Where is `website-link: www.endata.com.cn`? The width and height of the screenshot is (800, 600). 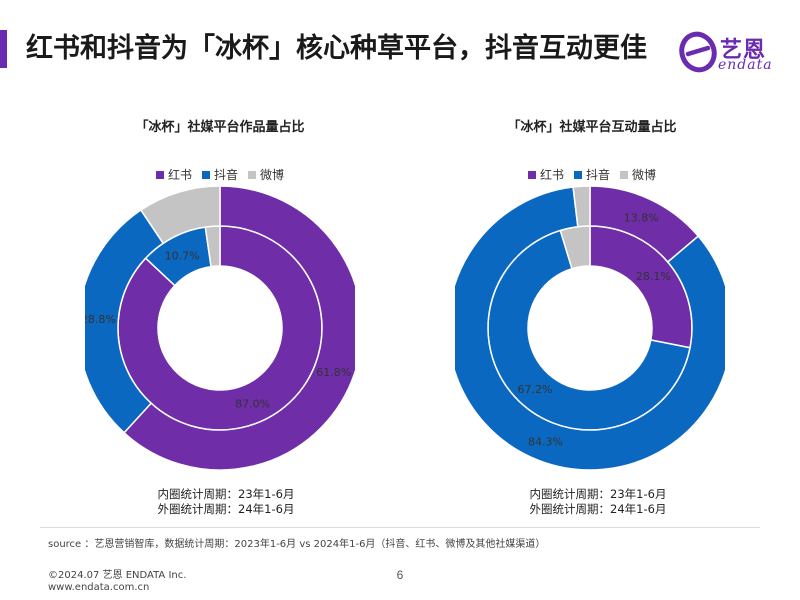
website-link: www.endata.com.cn is located at coordinates (99, 587).